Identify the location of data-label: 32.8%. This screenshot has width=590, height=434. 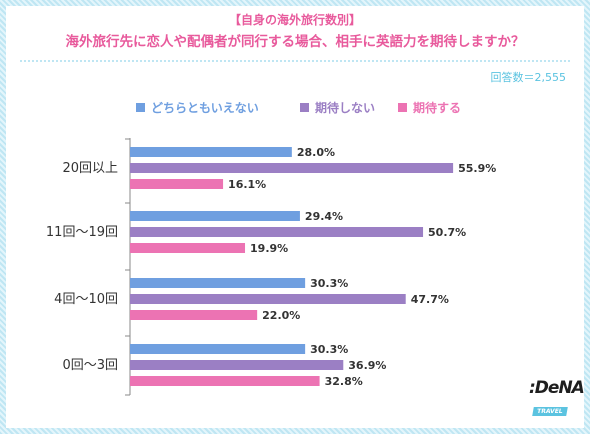
(344, 381).